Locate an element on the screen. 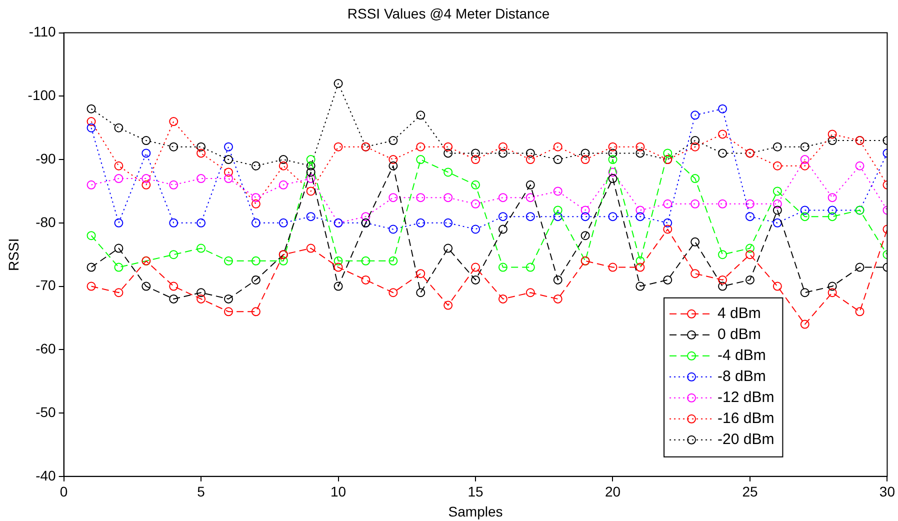  y-tick-label: -70 is located at coordinates (46, 285).